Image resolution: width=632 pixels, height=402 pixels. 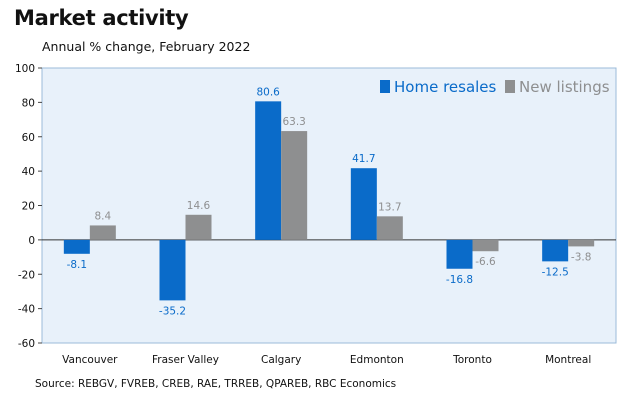 What do you see at coordinates (25, 69) in the screenshot?
I see `y-tick-label: 100` at bounding box center [25, 69].